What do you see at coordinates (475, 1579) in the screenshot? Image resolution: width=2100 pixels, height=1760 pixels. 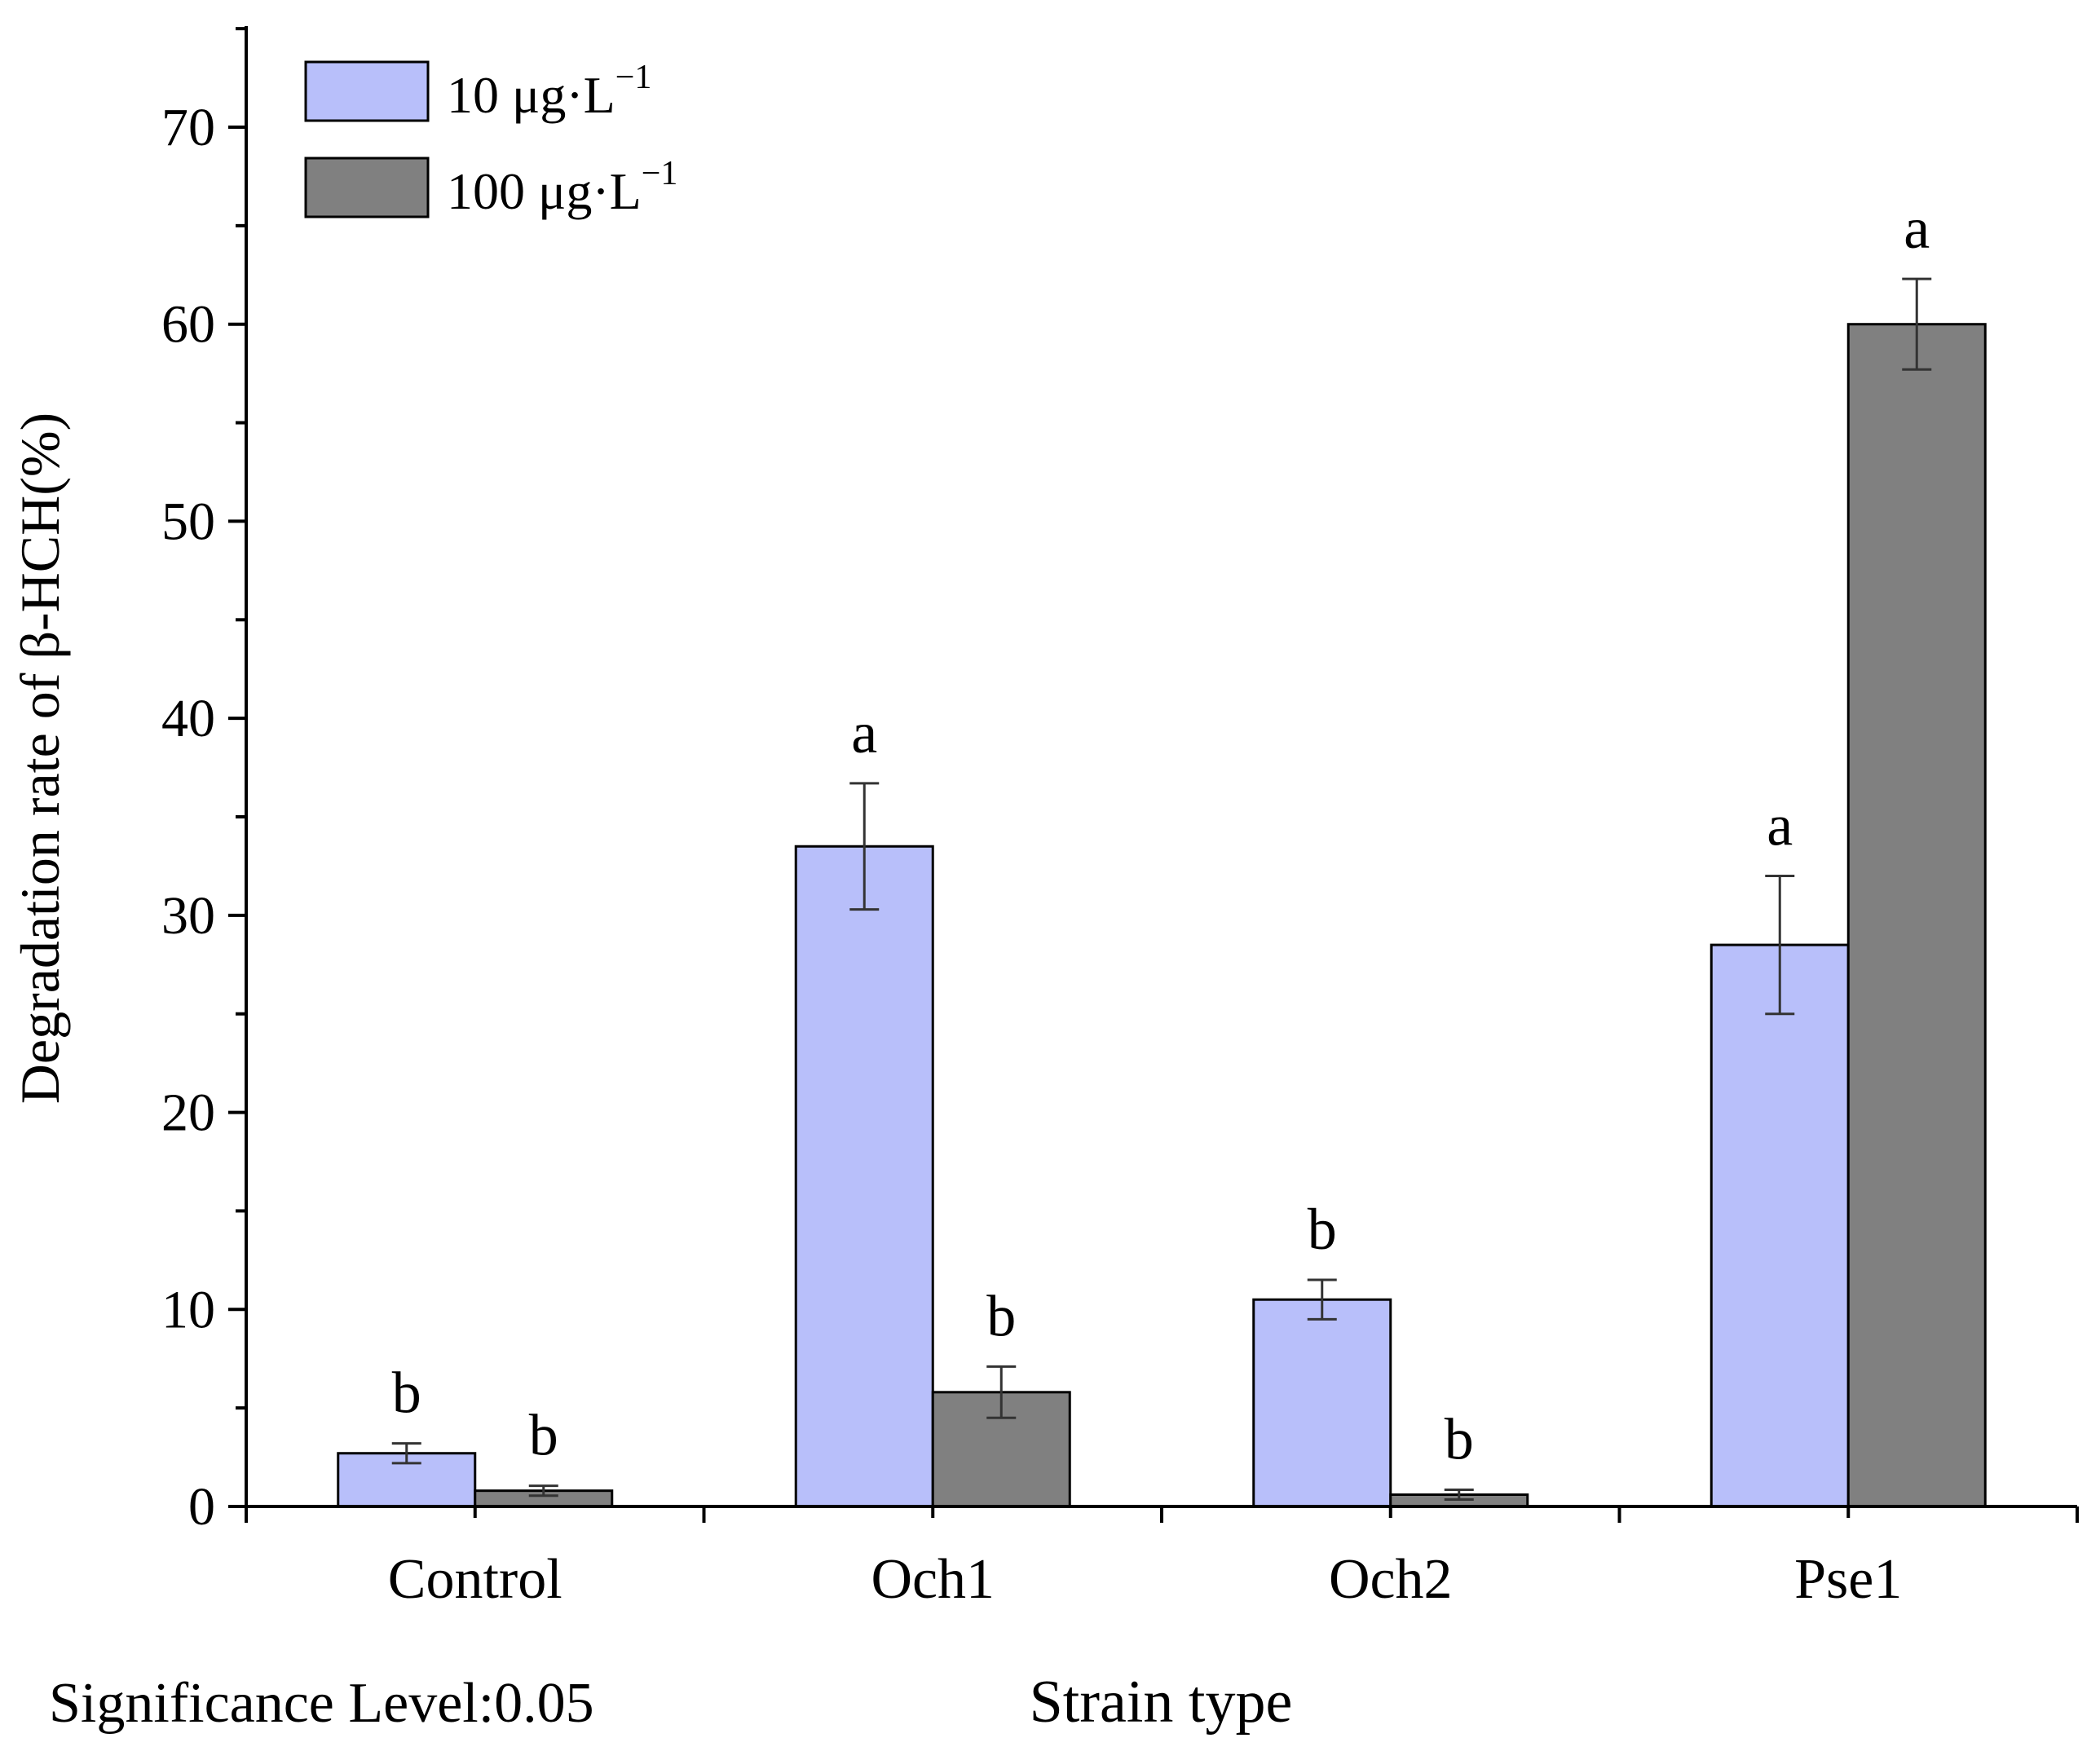 I see `x-tick-label: Control` at bounding box center [475, 1579].